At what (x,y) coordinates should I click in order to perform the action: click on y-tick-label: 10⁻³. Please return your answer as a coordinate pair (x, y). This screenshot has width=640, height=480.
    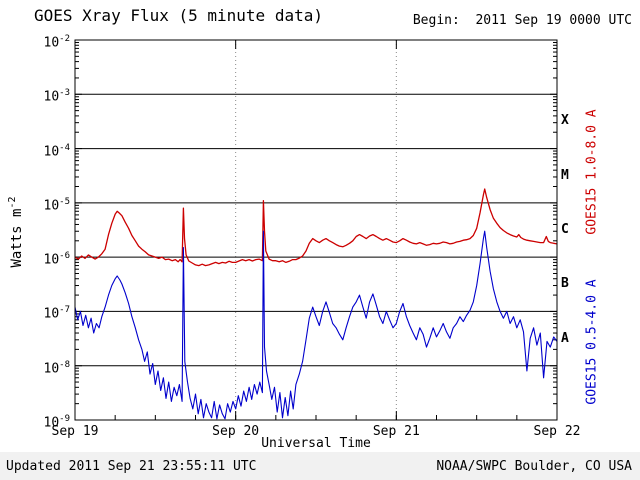
    Looking at the image, I should click on (57, 96).